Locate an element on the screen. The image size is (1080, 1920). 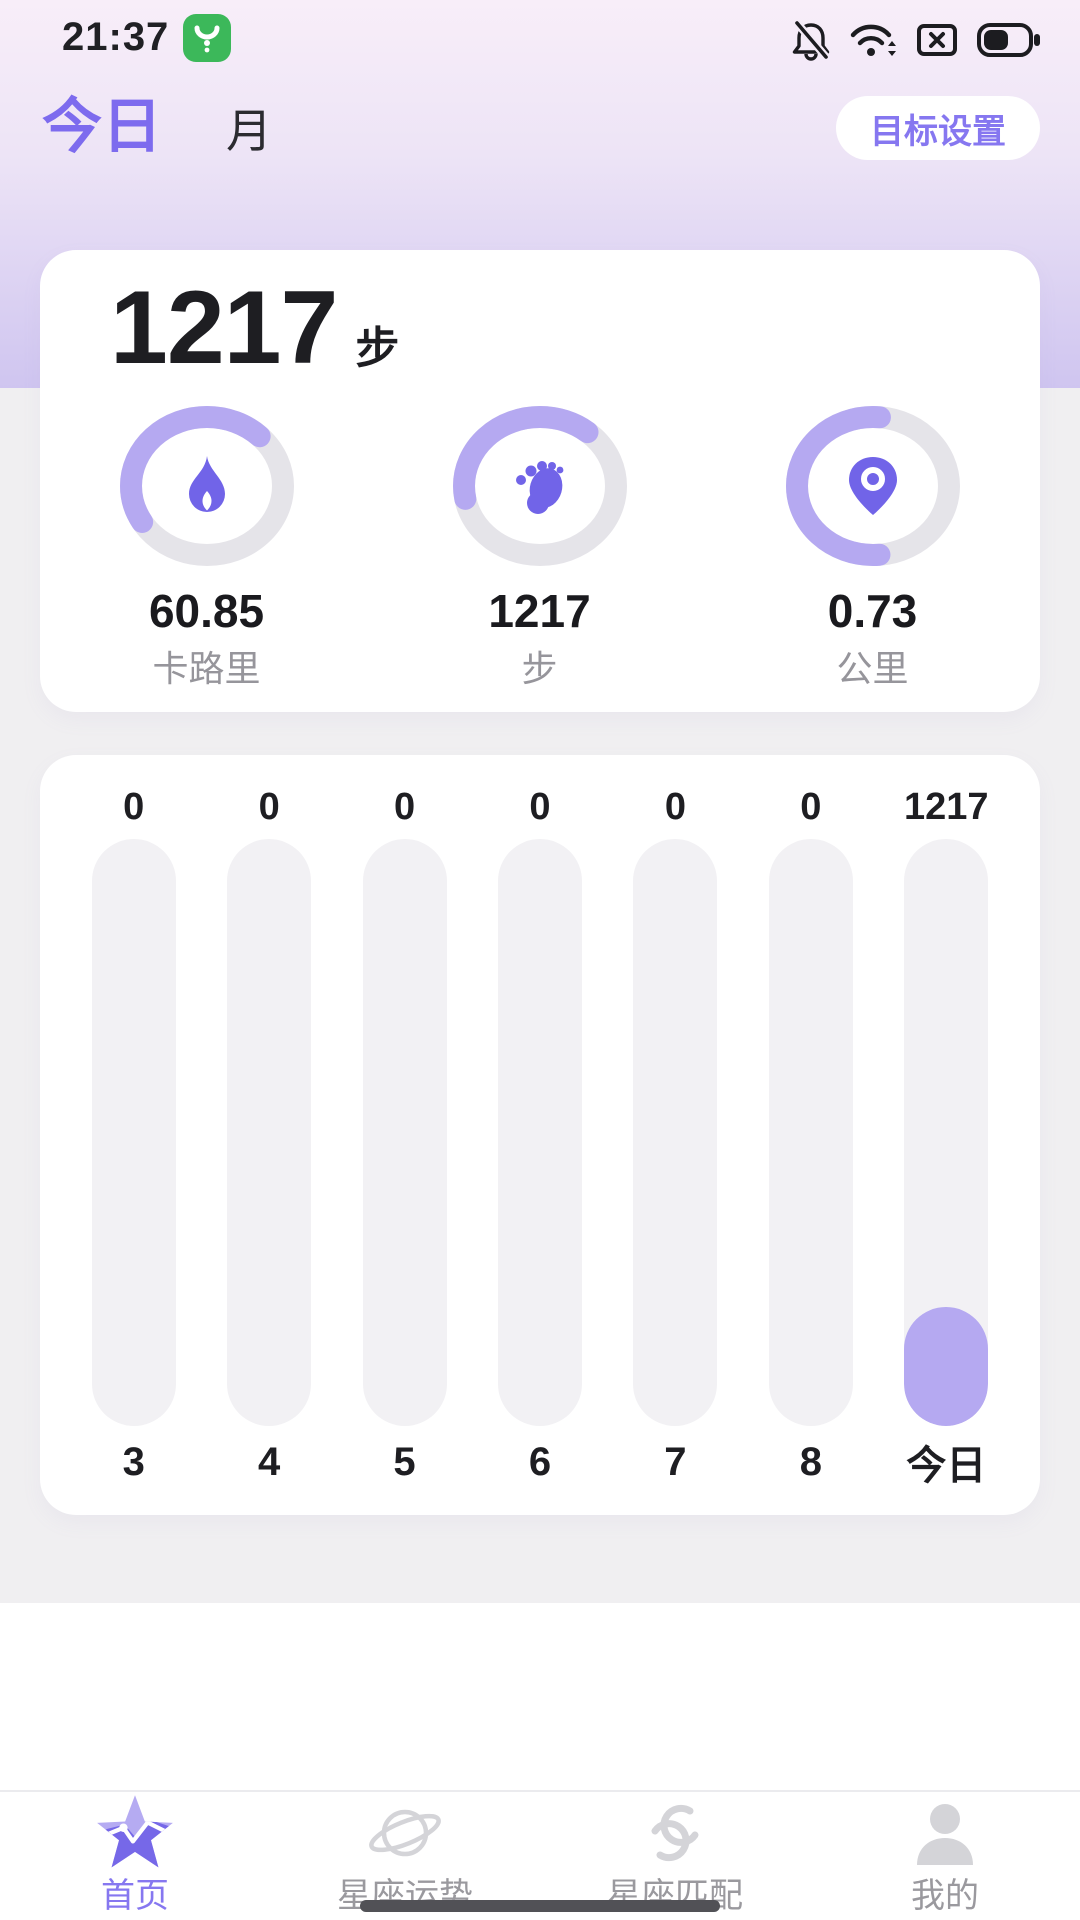
person-icon is located at coordinates (945, 1833).